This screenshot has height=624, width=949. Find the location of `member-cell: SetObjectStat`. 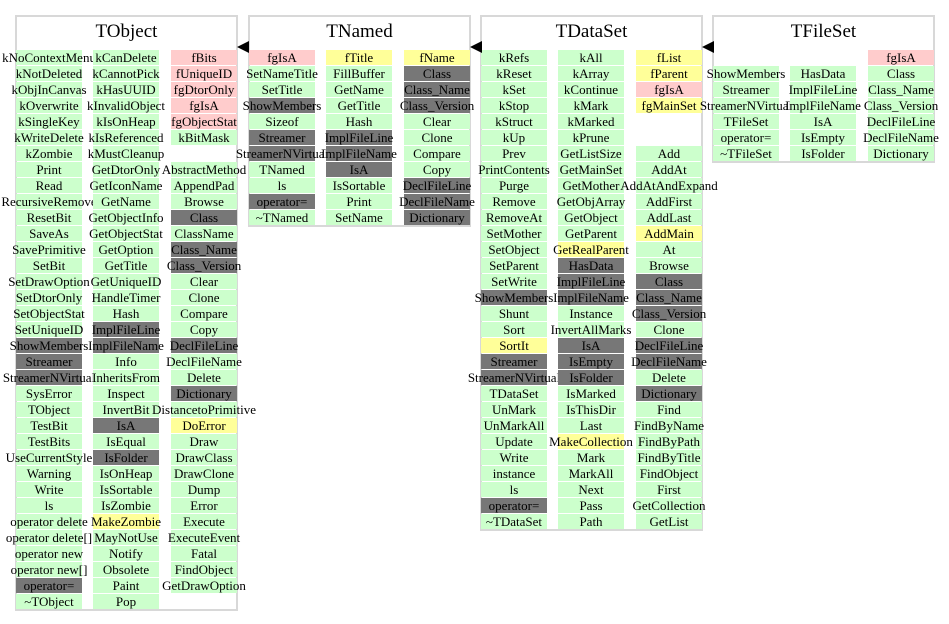

member-cell: SetObjectStat is located at coordinates (49, 313).